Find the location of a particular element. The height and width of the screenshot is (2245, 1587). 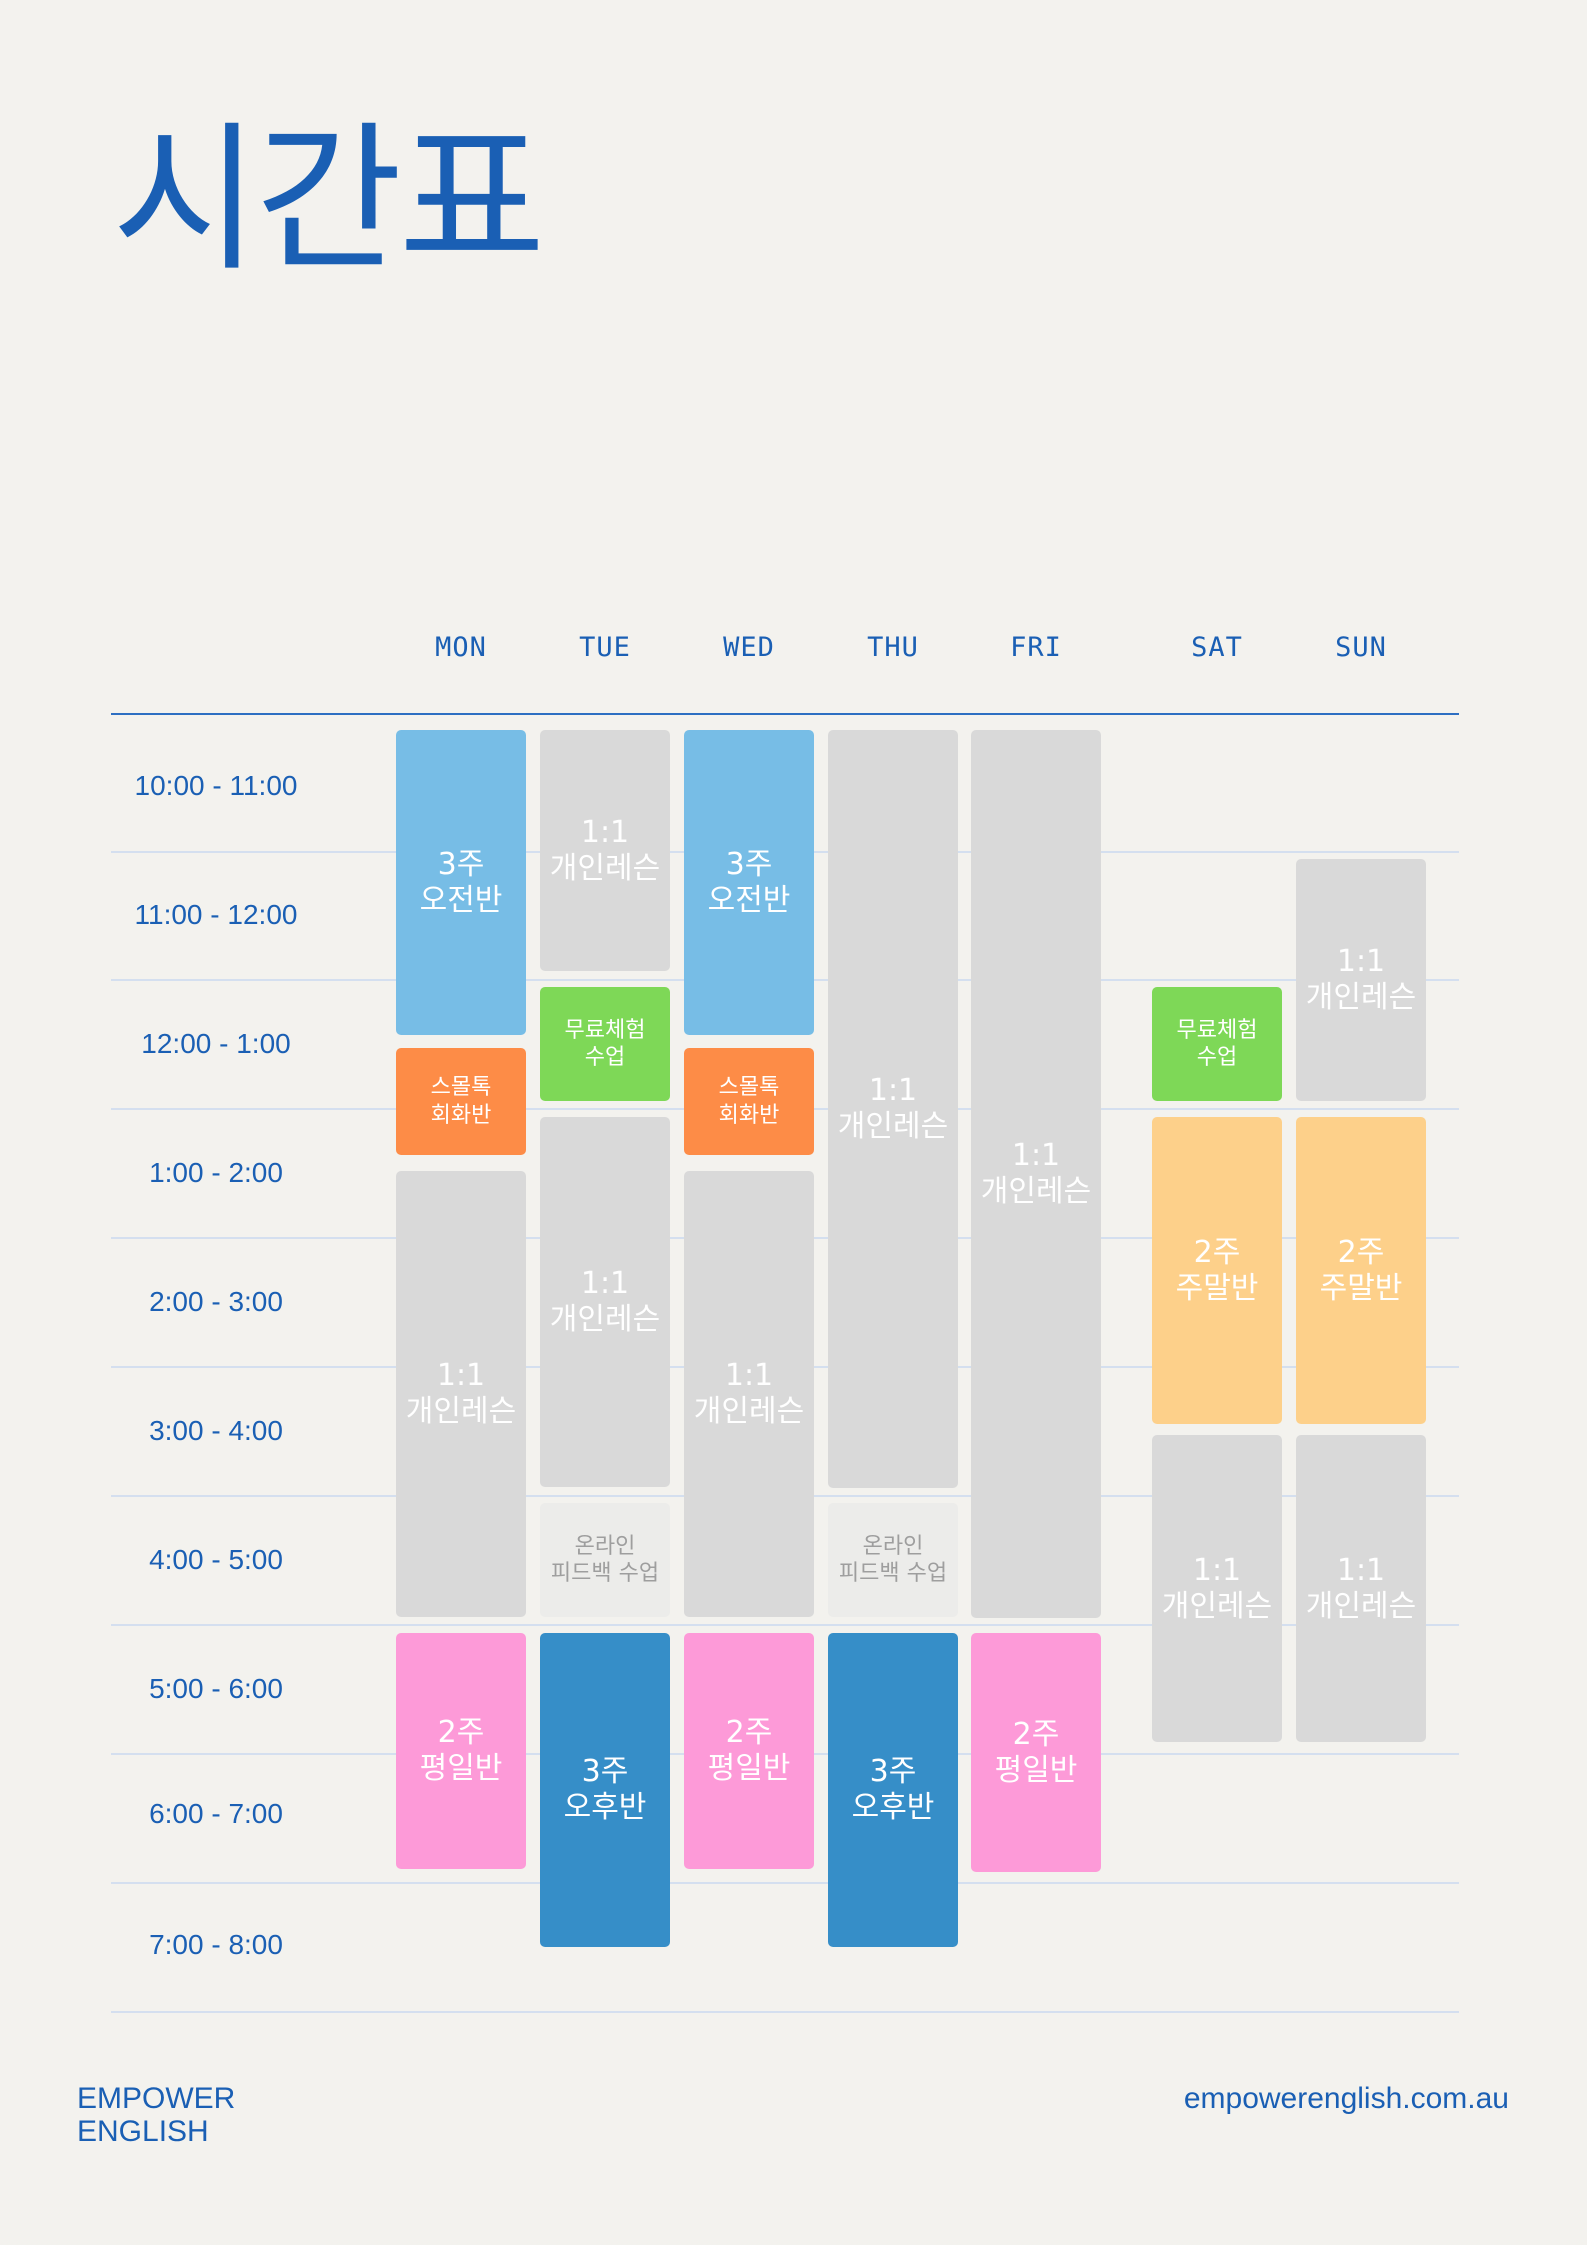

class-block-wed-private: 1:1 개인레슨 is located at coordinates (749, 1394).